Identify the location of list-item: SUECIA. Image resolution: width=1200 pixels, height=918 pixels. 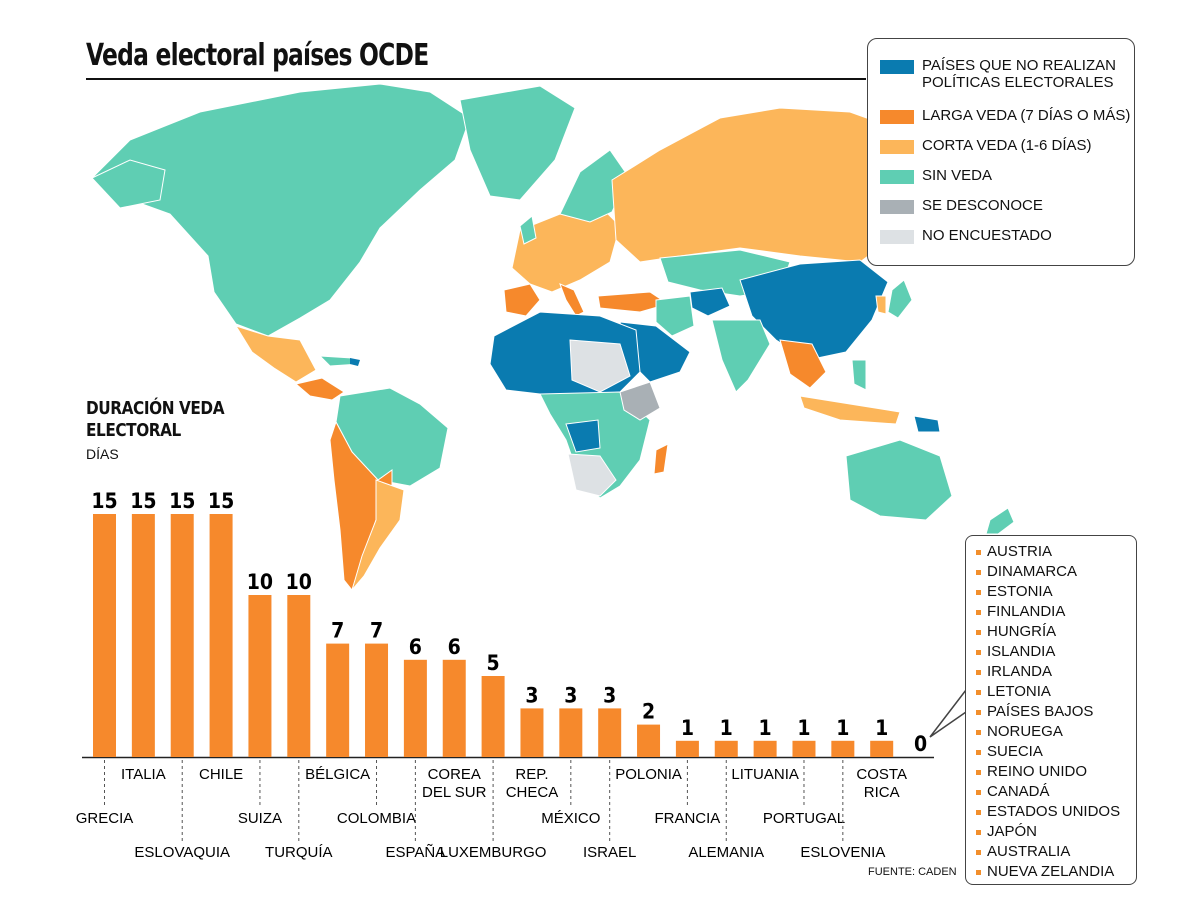
(1009, 752).